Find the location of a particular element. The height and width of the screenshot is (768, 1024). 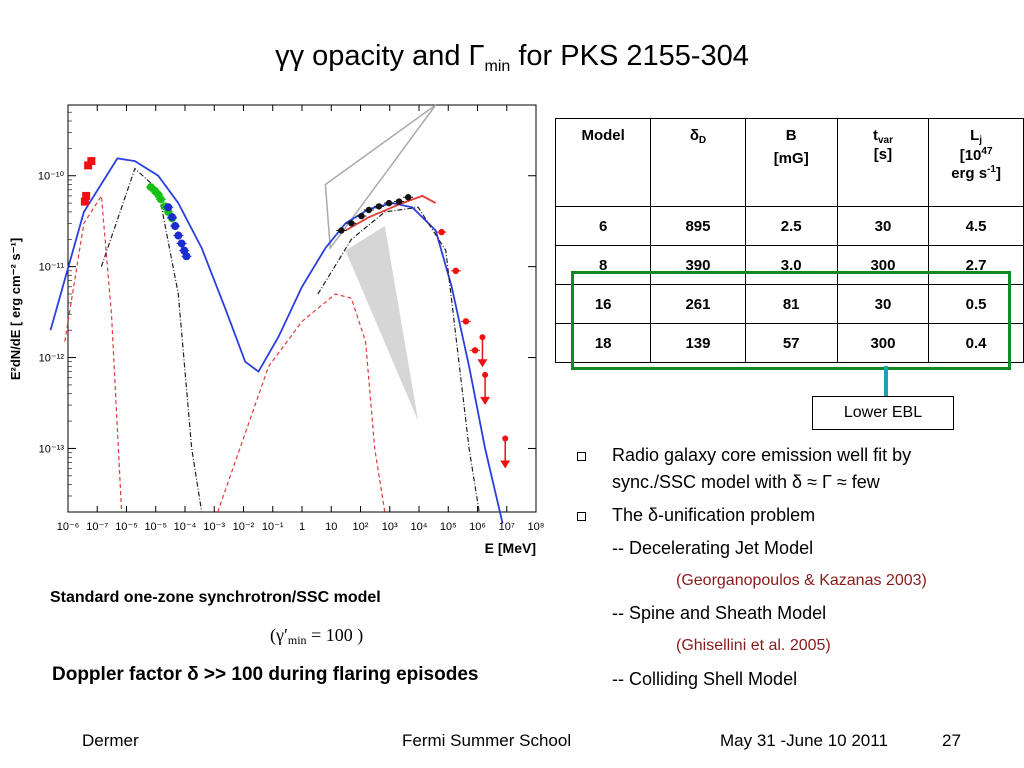

y-tick-label: 10⁻¹⁰ is located at coordinates (51, 177).